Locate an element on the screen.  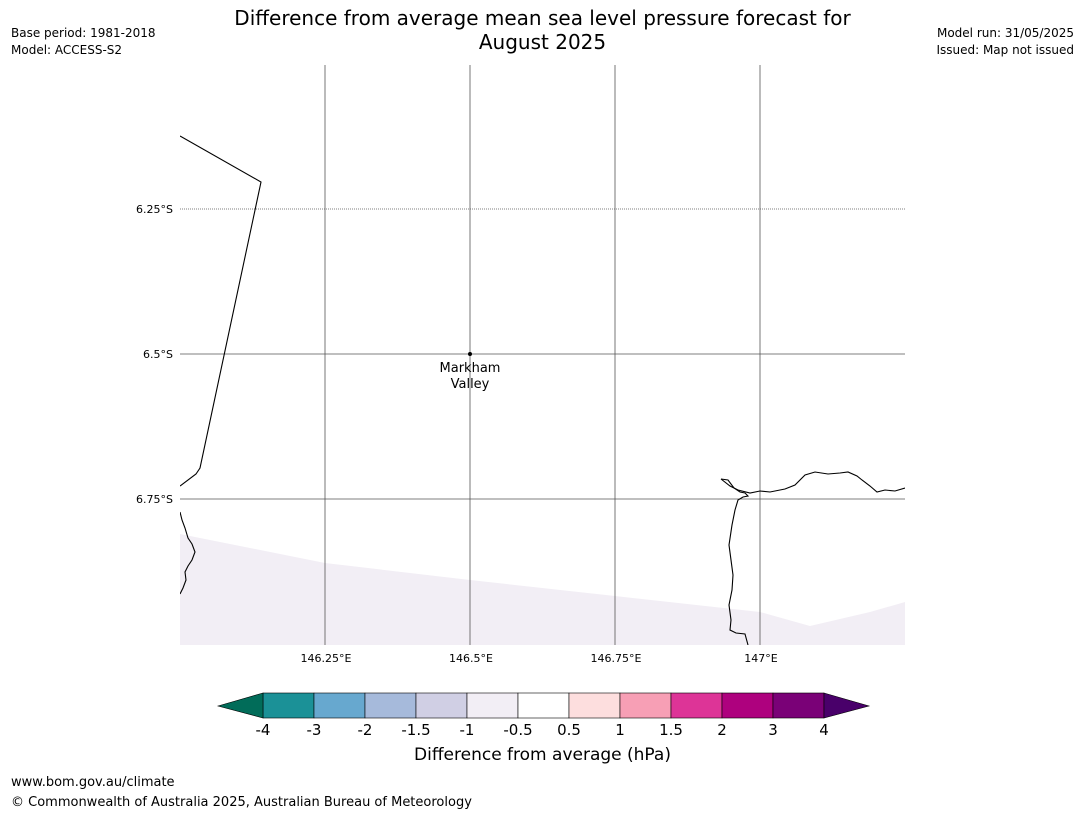
colorbar: -4 -3 -2 -1.5 -1 -0.5 0.5 1 1.5 2 3 4 is located at coordinates (543, 715).